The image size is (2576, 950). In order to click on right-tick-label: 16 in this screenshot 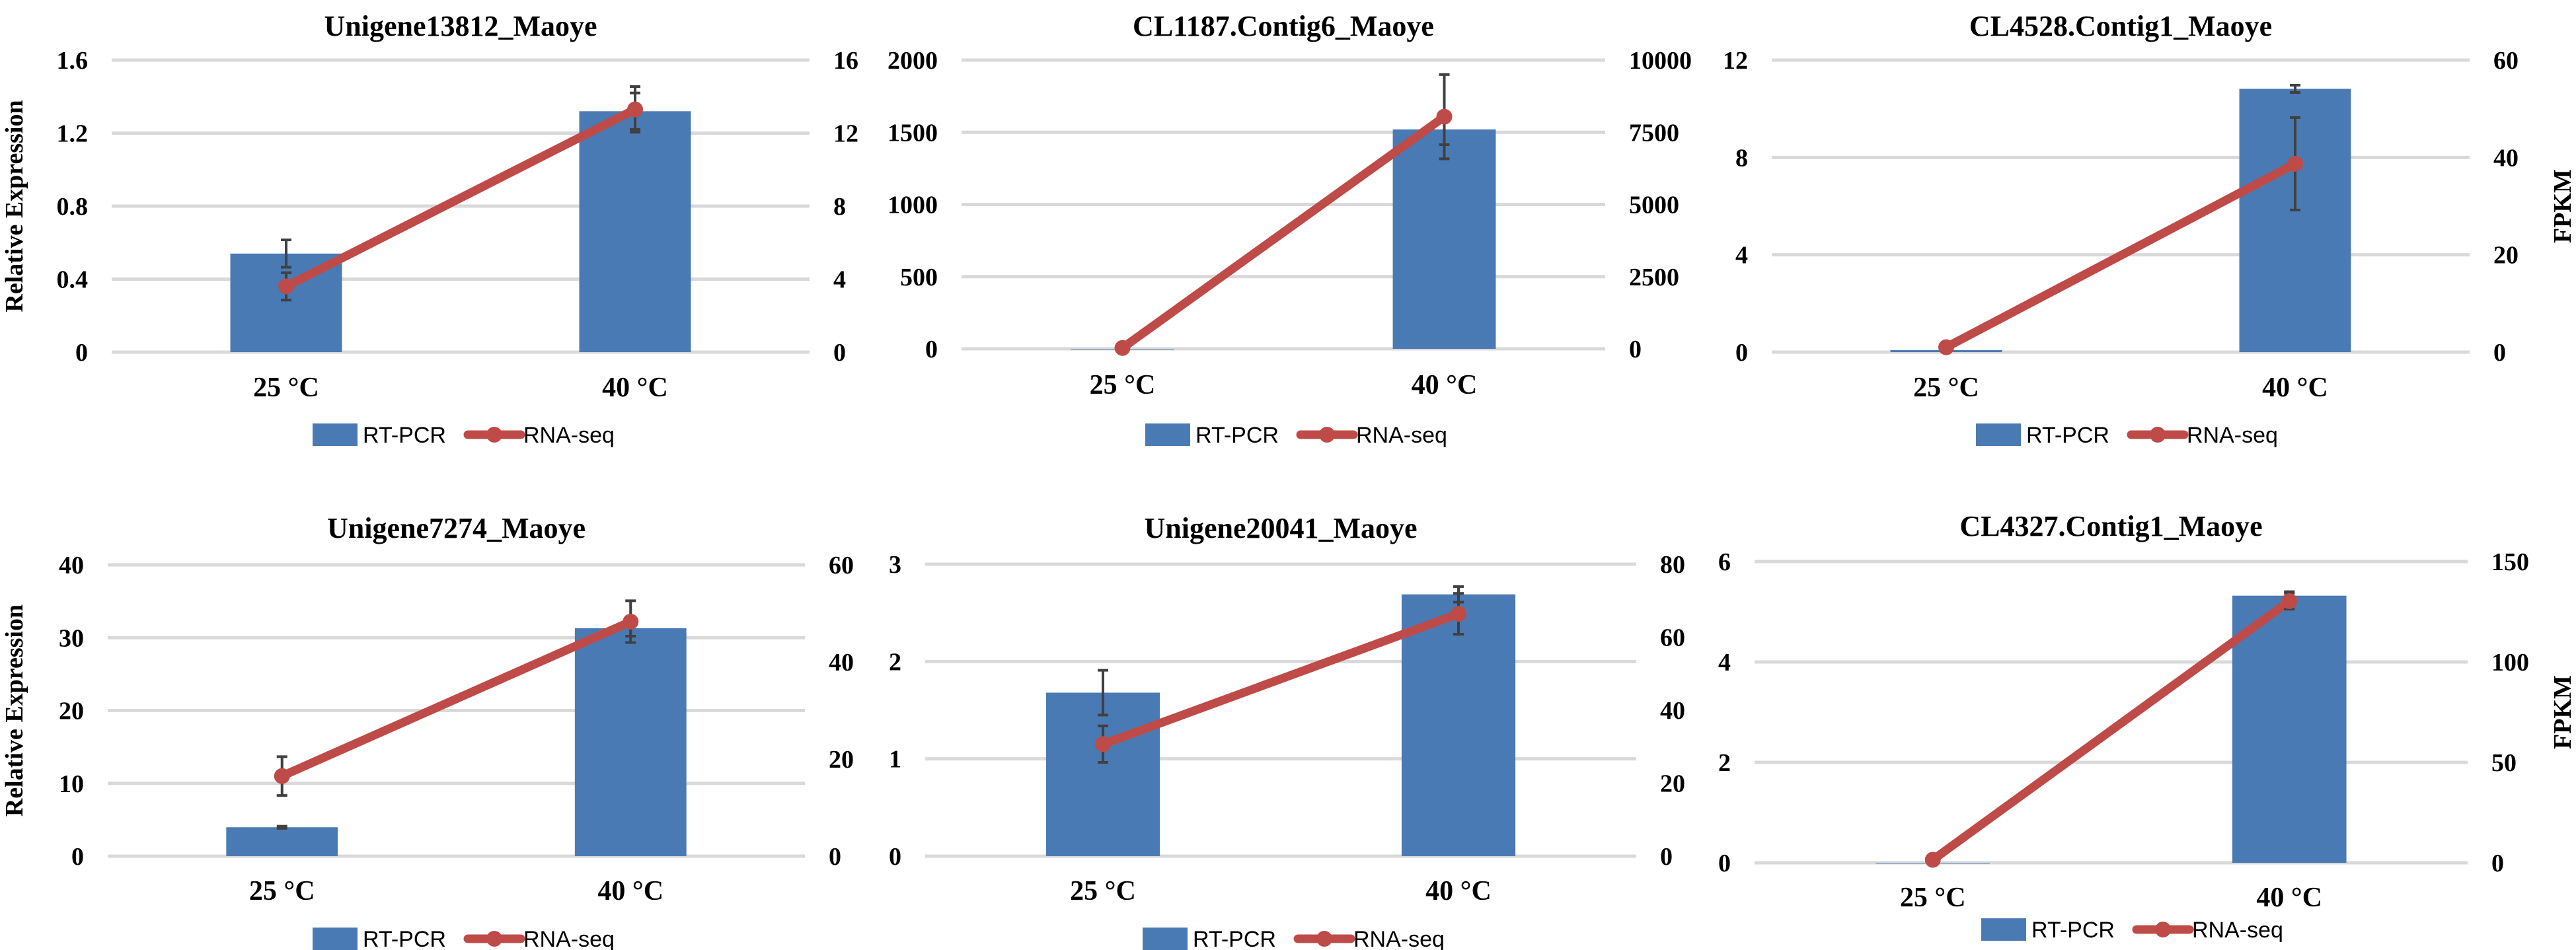, I will do `click(846, 61)`.